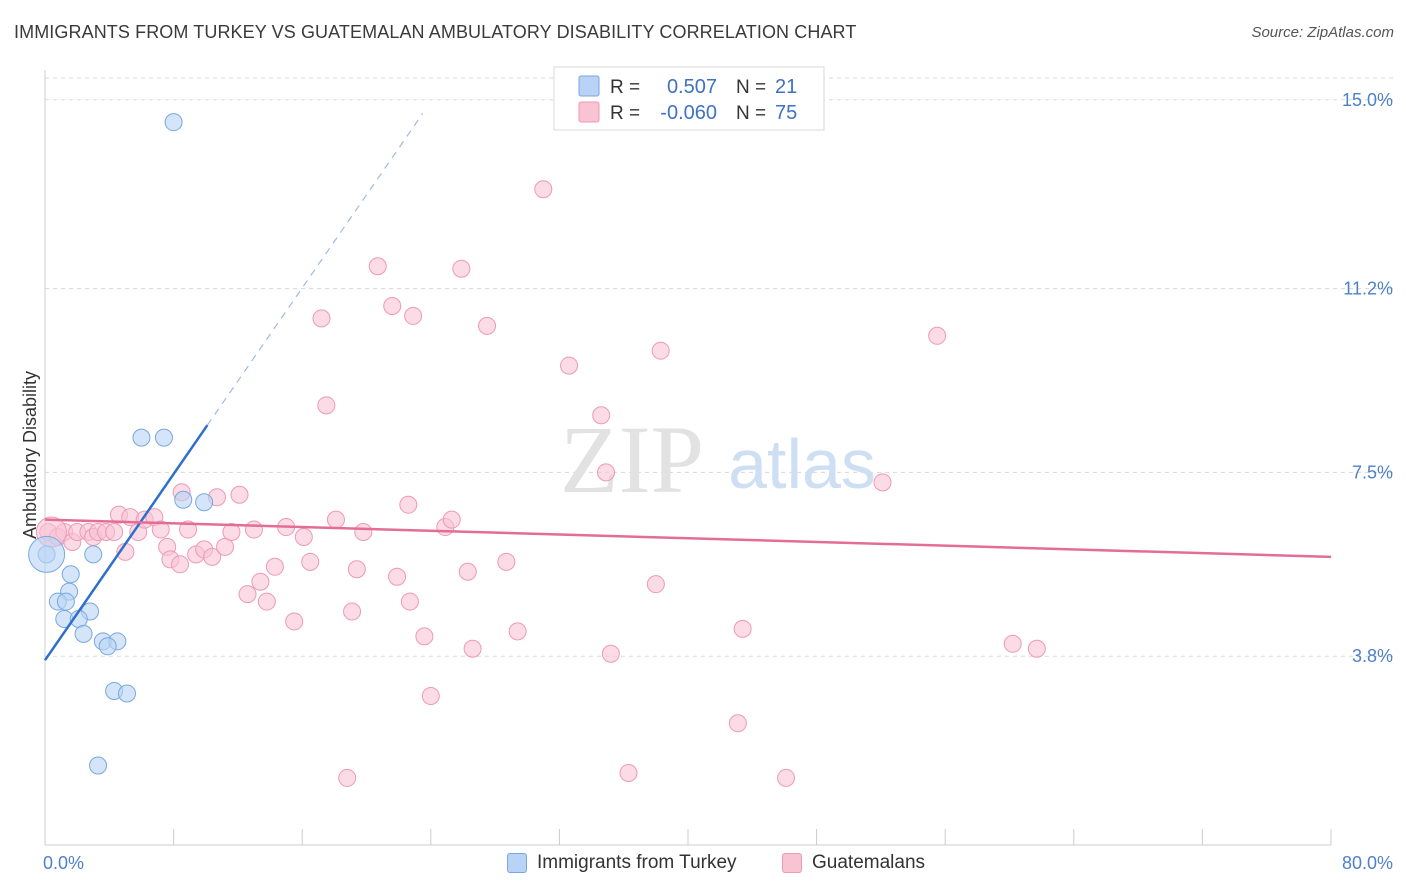  I want to click on stats-legend-swatch-blue, so click(589, 86).